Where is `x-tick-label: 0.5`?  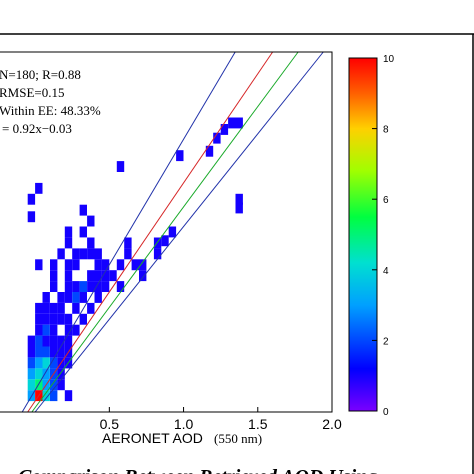
x-tick-label: 0.5 is located at coordinates (110, 424).